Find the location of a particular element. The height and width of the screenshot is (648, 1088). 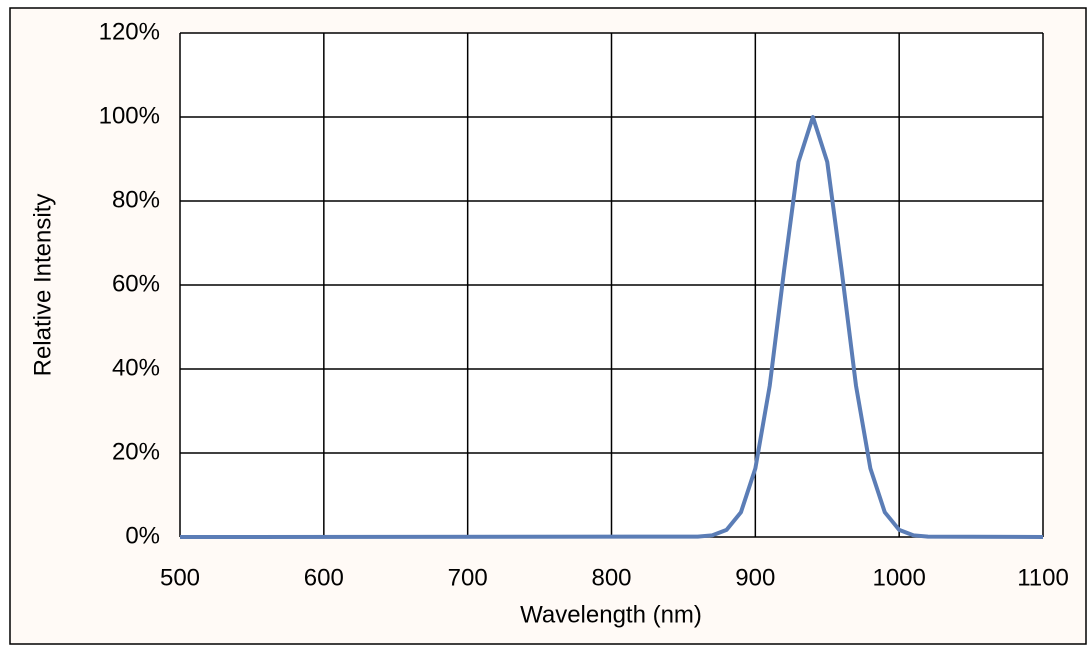

x-tick-label: 800 is located at coordinates (611, 577).